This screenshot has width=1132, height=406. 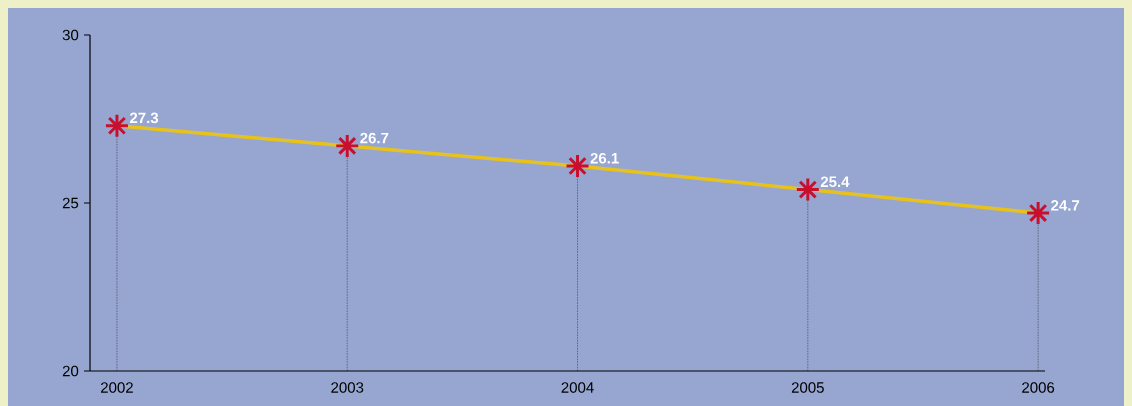 I want to click on x-tick-label: 2004, so click(x=577, y=387).